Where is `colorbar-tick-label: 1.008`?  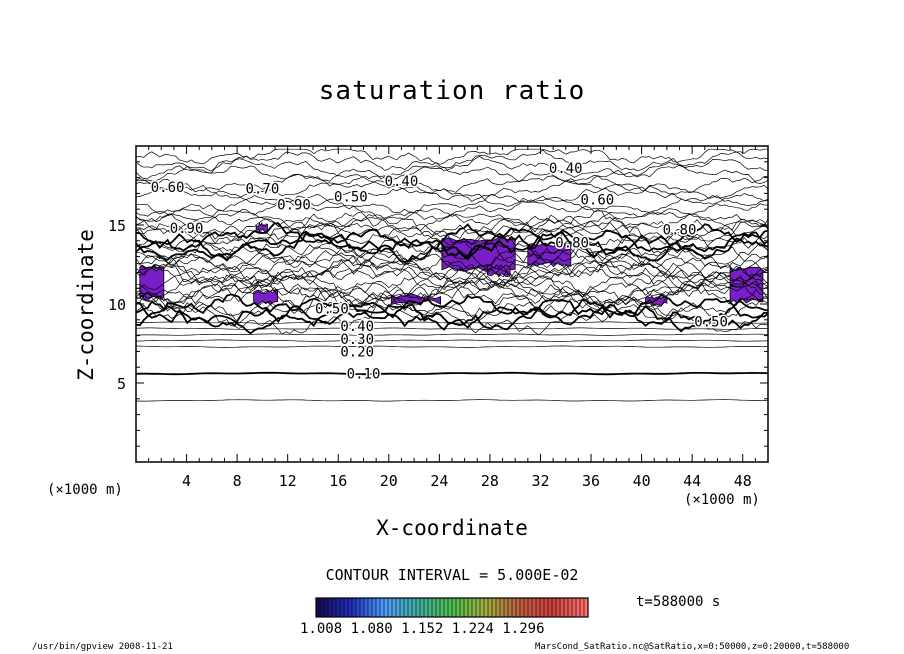 colorbar-tick-label: 1.008 is located at coordinates (321, 629).